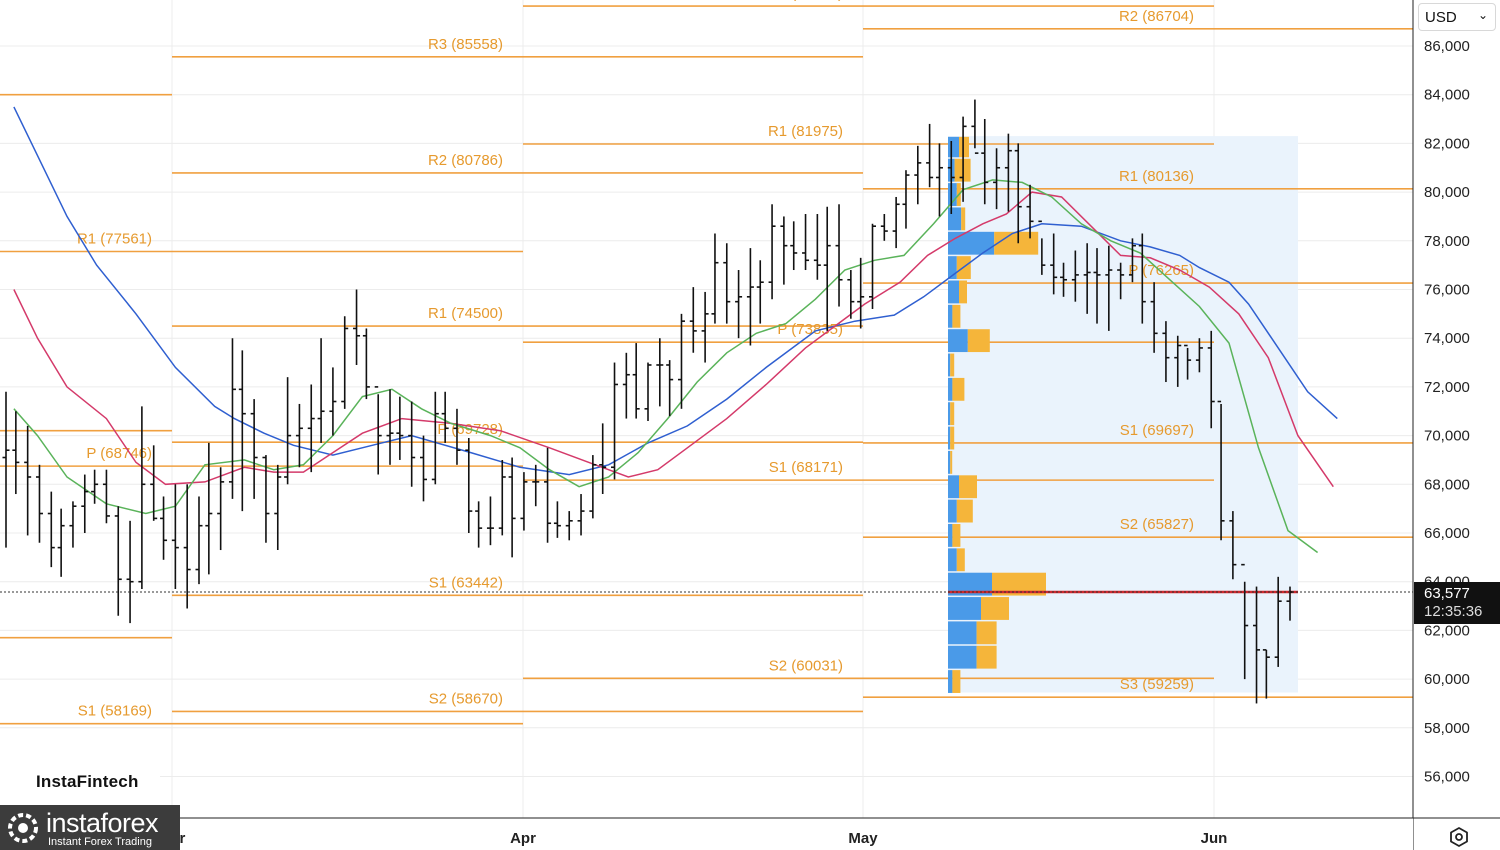 Image resolution: width=1500 pixels, height=850 pixels. Describe the element at coordinates (523, 838) in the screenshot. I see `time-tick-label: Apr` at that location.